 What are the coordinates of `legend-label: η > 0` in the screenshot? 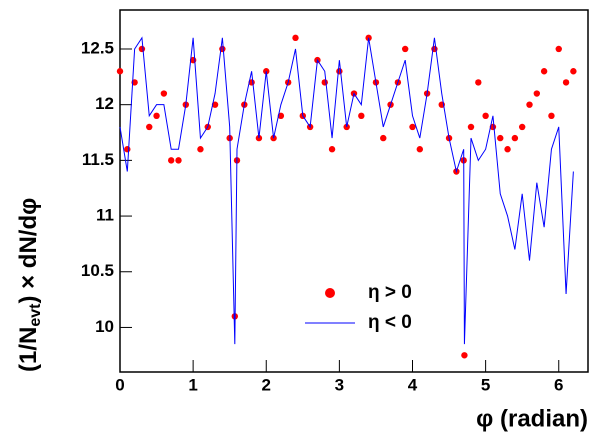 It's located at (390, 292).